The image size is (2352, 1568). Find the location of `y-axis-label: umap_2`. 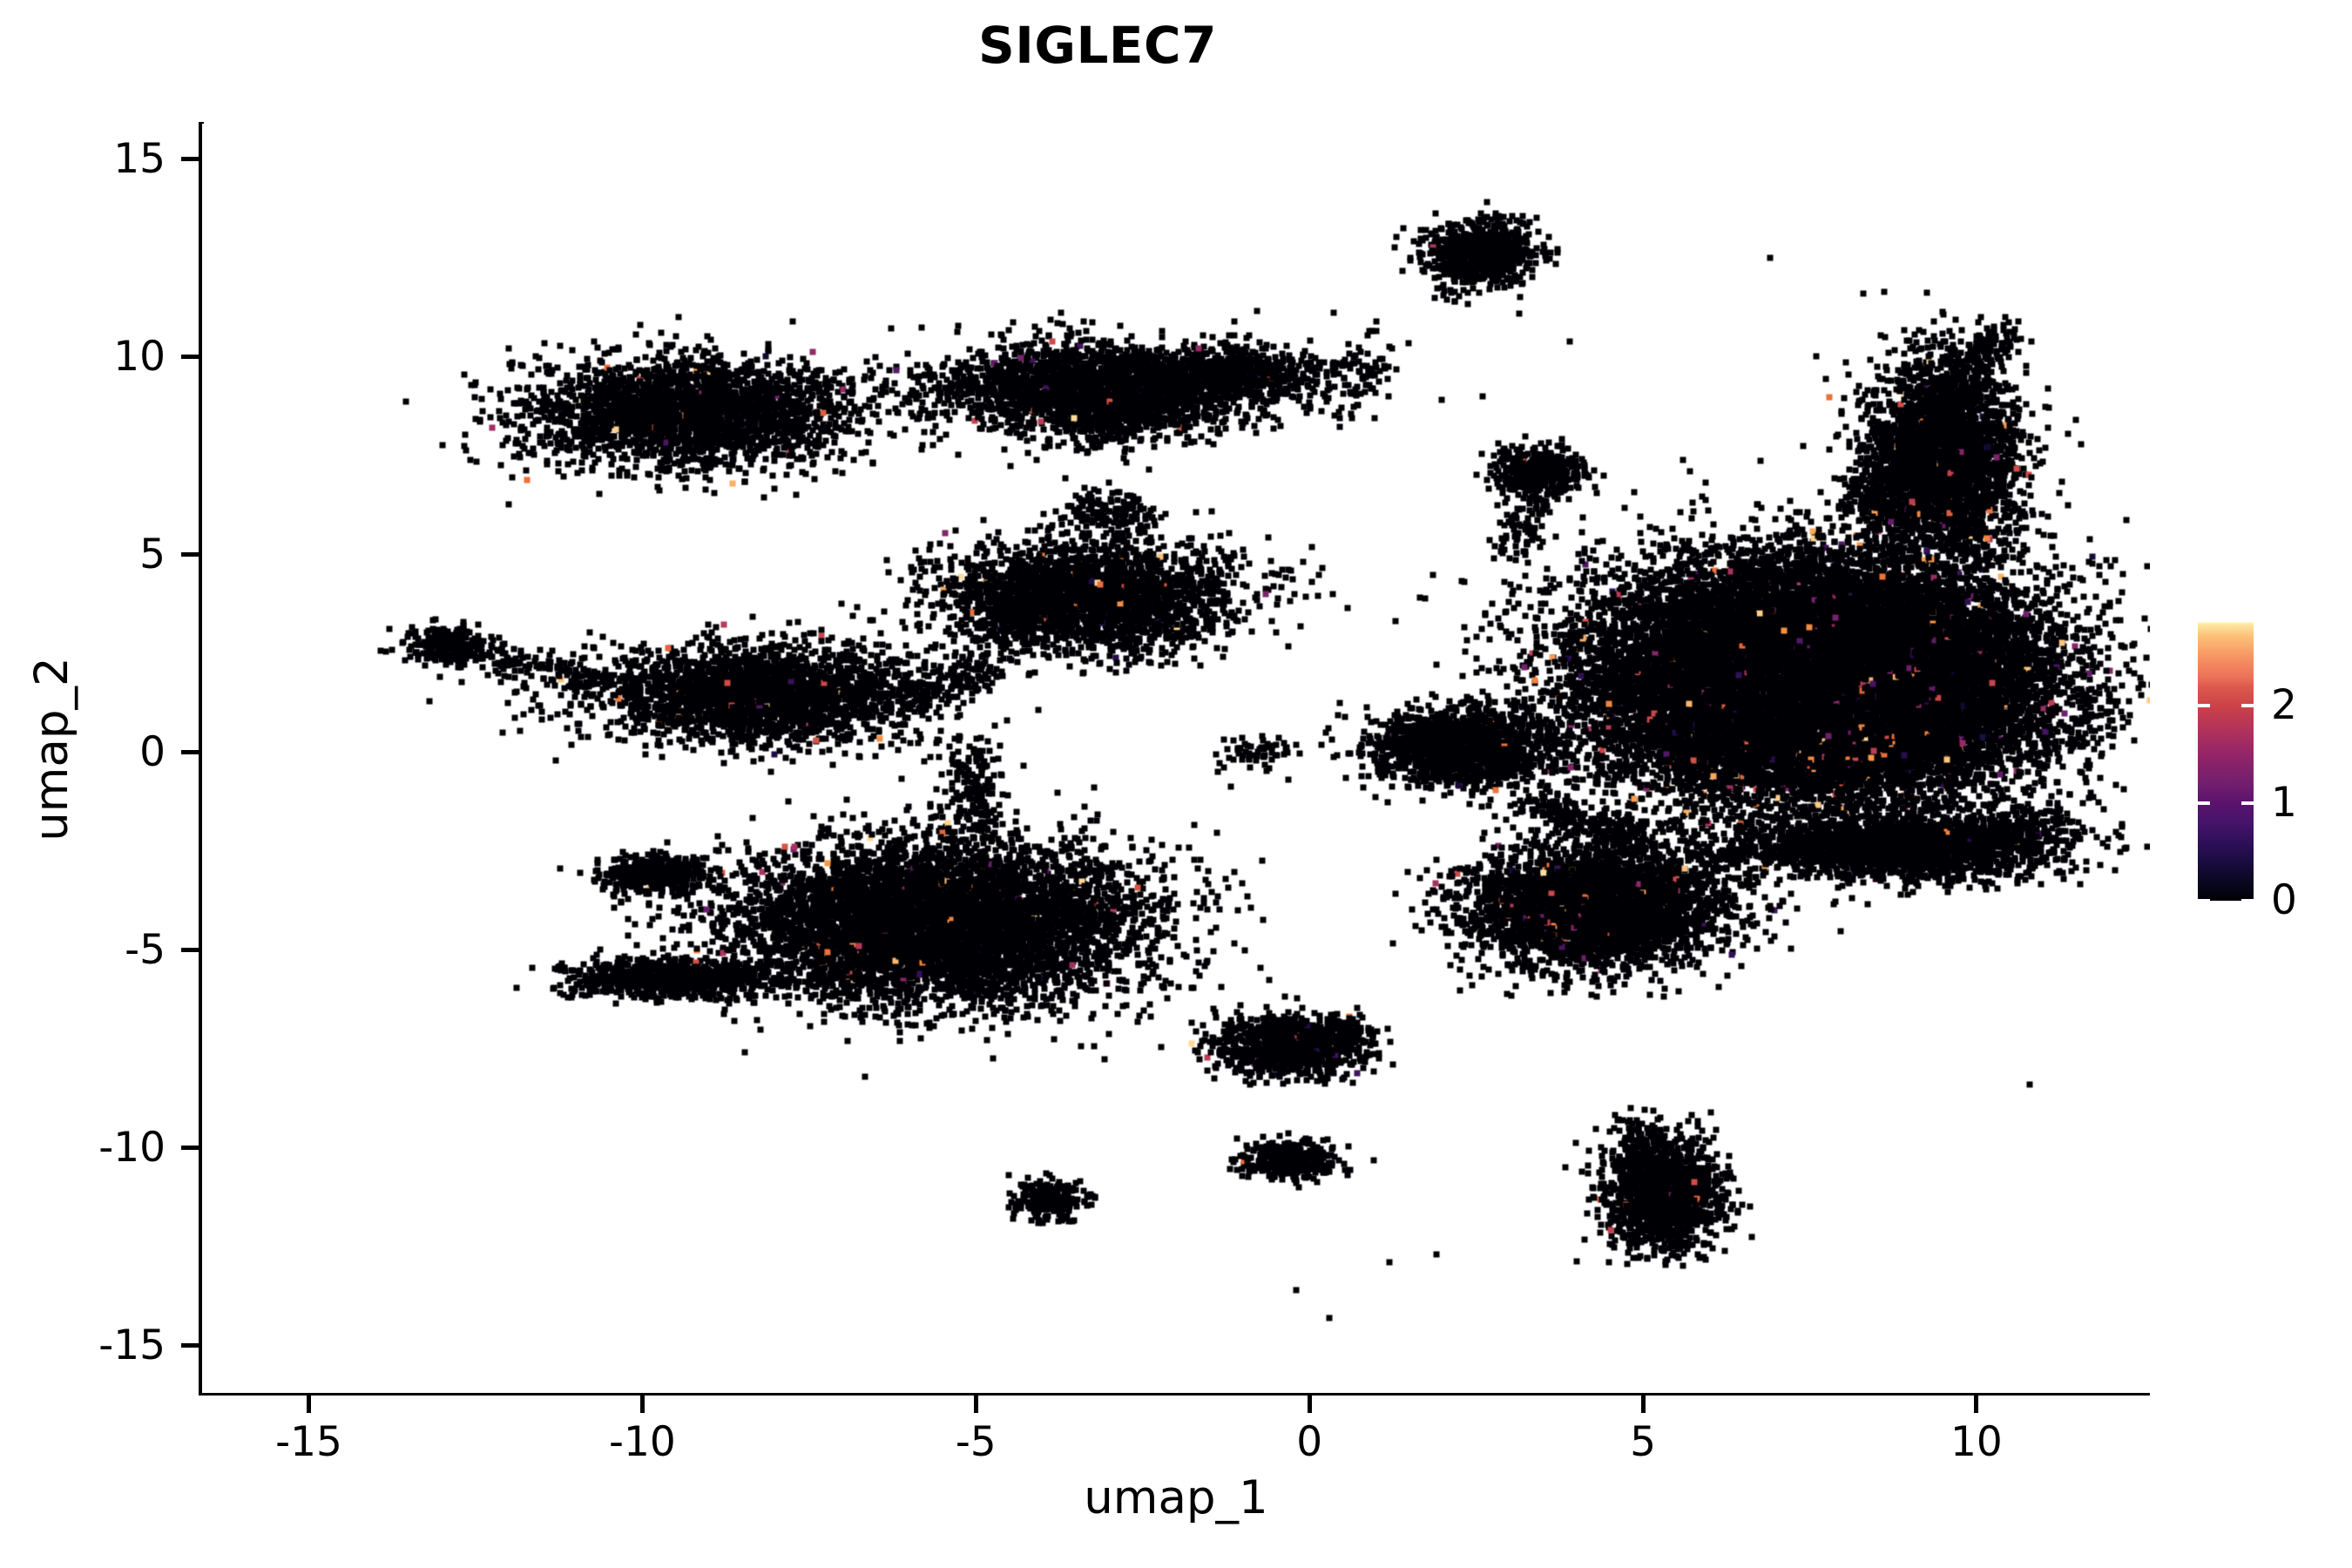

y-axis-label: umap_2 is located at coordinates (52, 749).